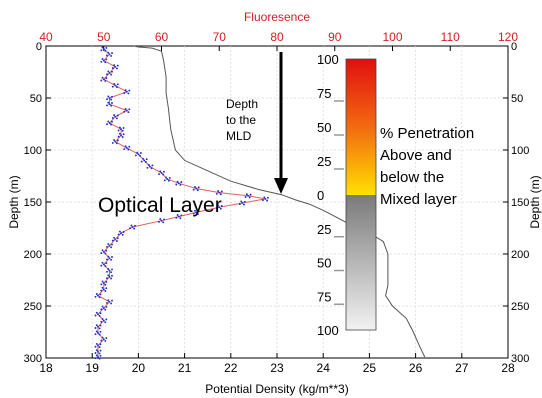 The width and height of the screenshot is (542, 398). Describe the element at coordinates (427, 133) in the screenshot. I see `penetration-line-1: % Penetration` at that location.